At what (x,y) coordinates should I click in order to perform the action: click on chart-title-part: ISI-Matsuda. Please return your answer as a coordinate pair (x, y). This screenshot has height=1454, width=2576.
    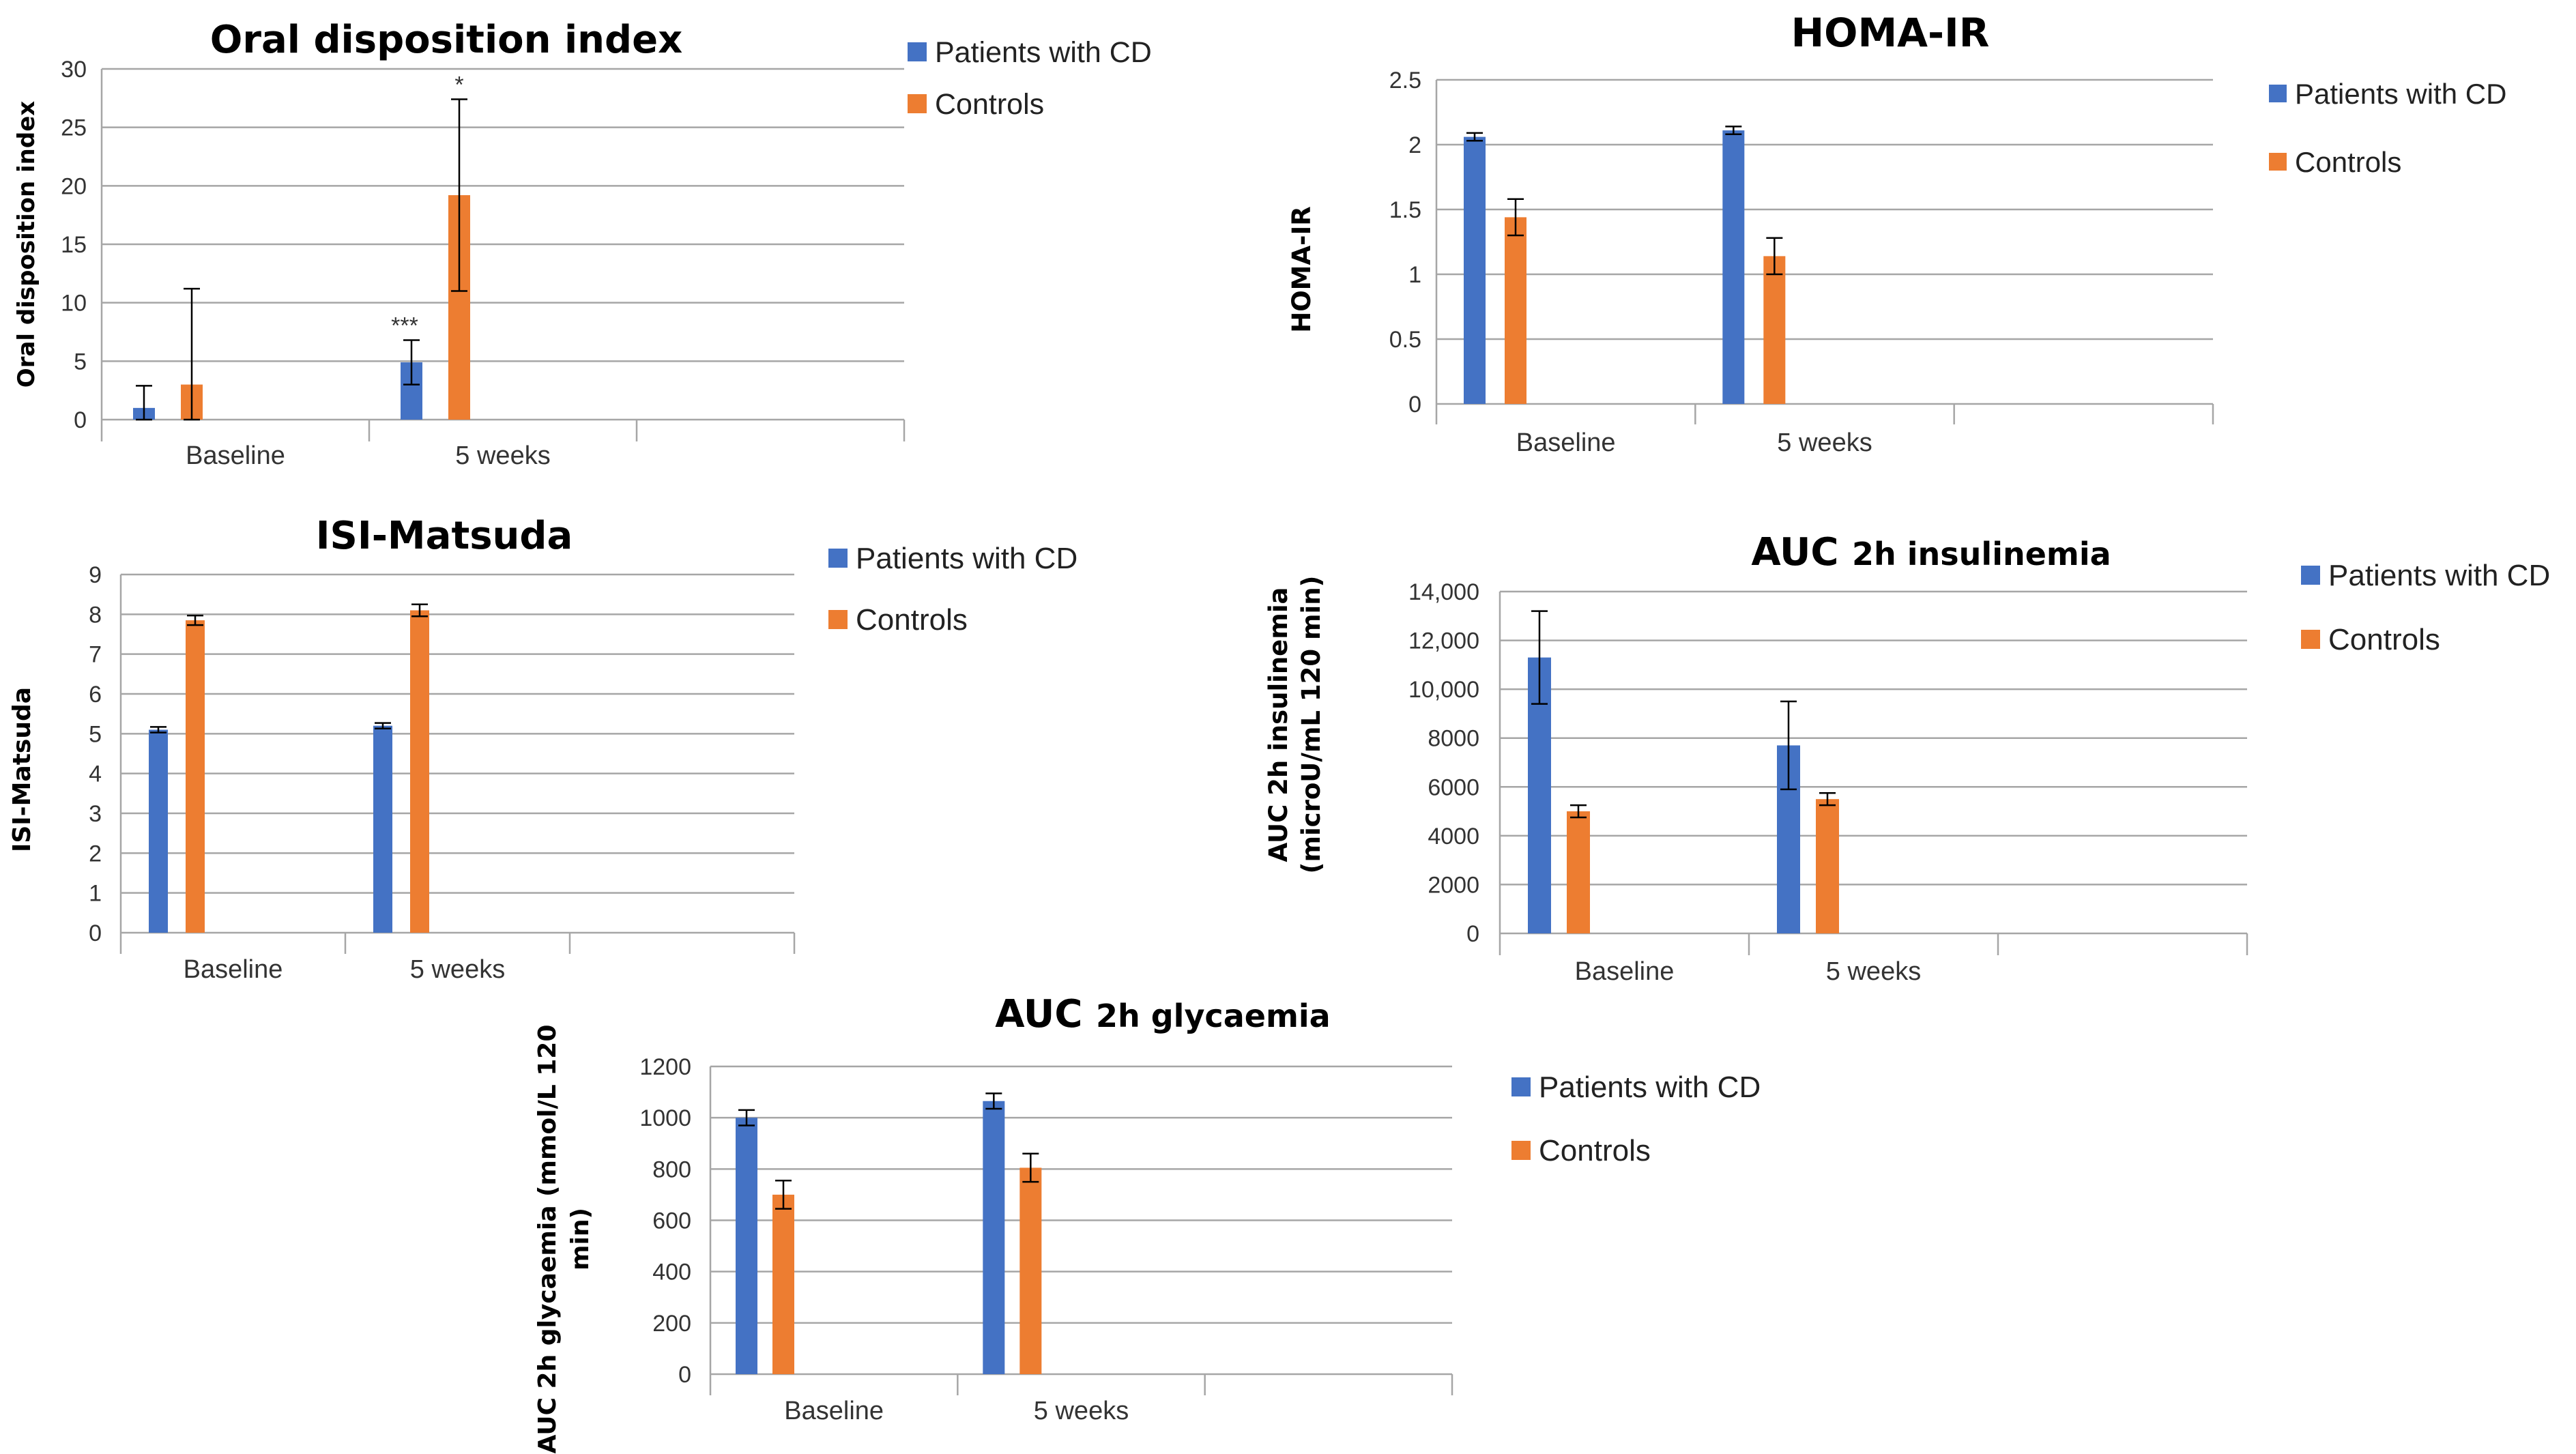
    Looking at the image, I should click on (444, 536).